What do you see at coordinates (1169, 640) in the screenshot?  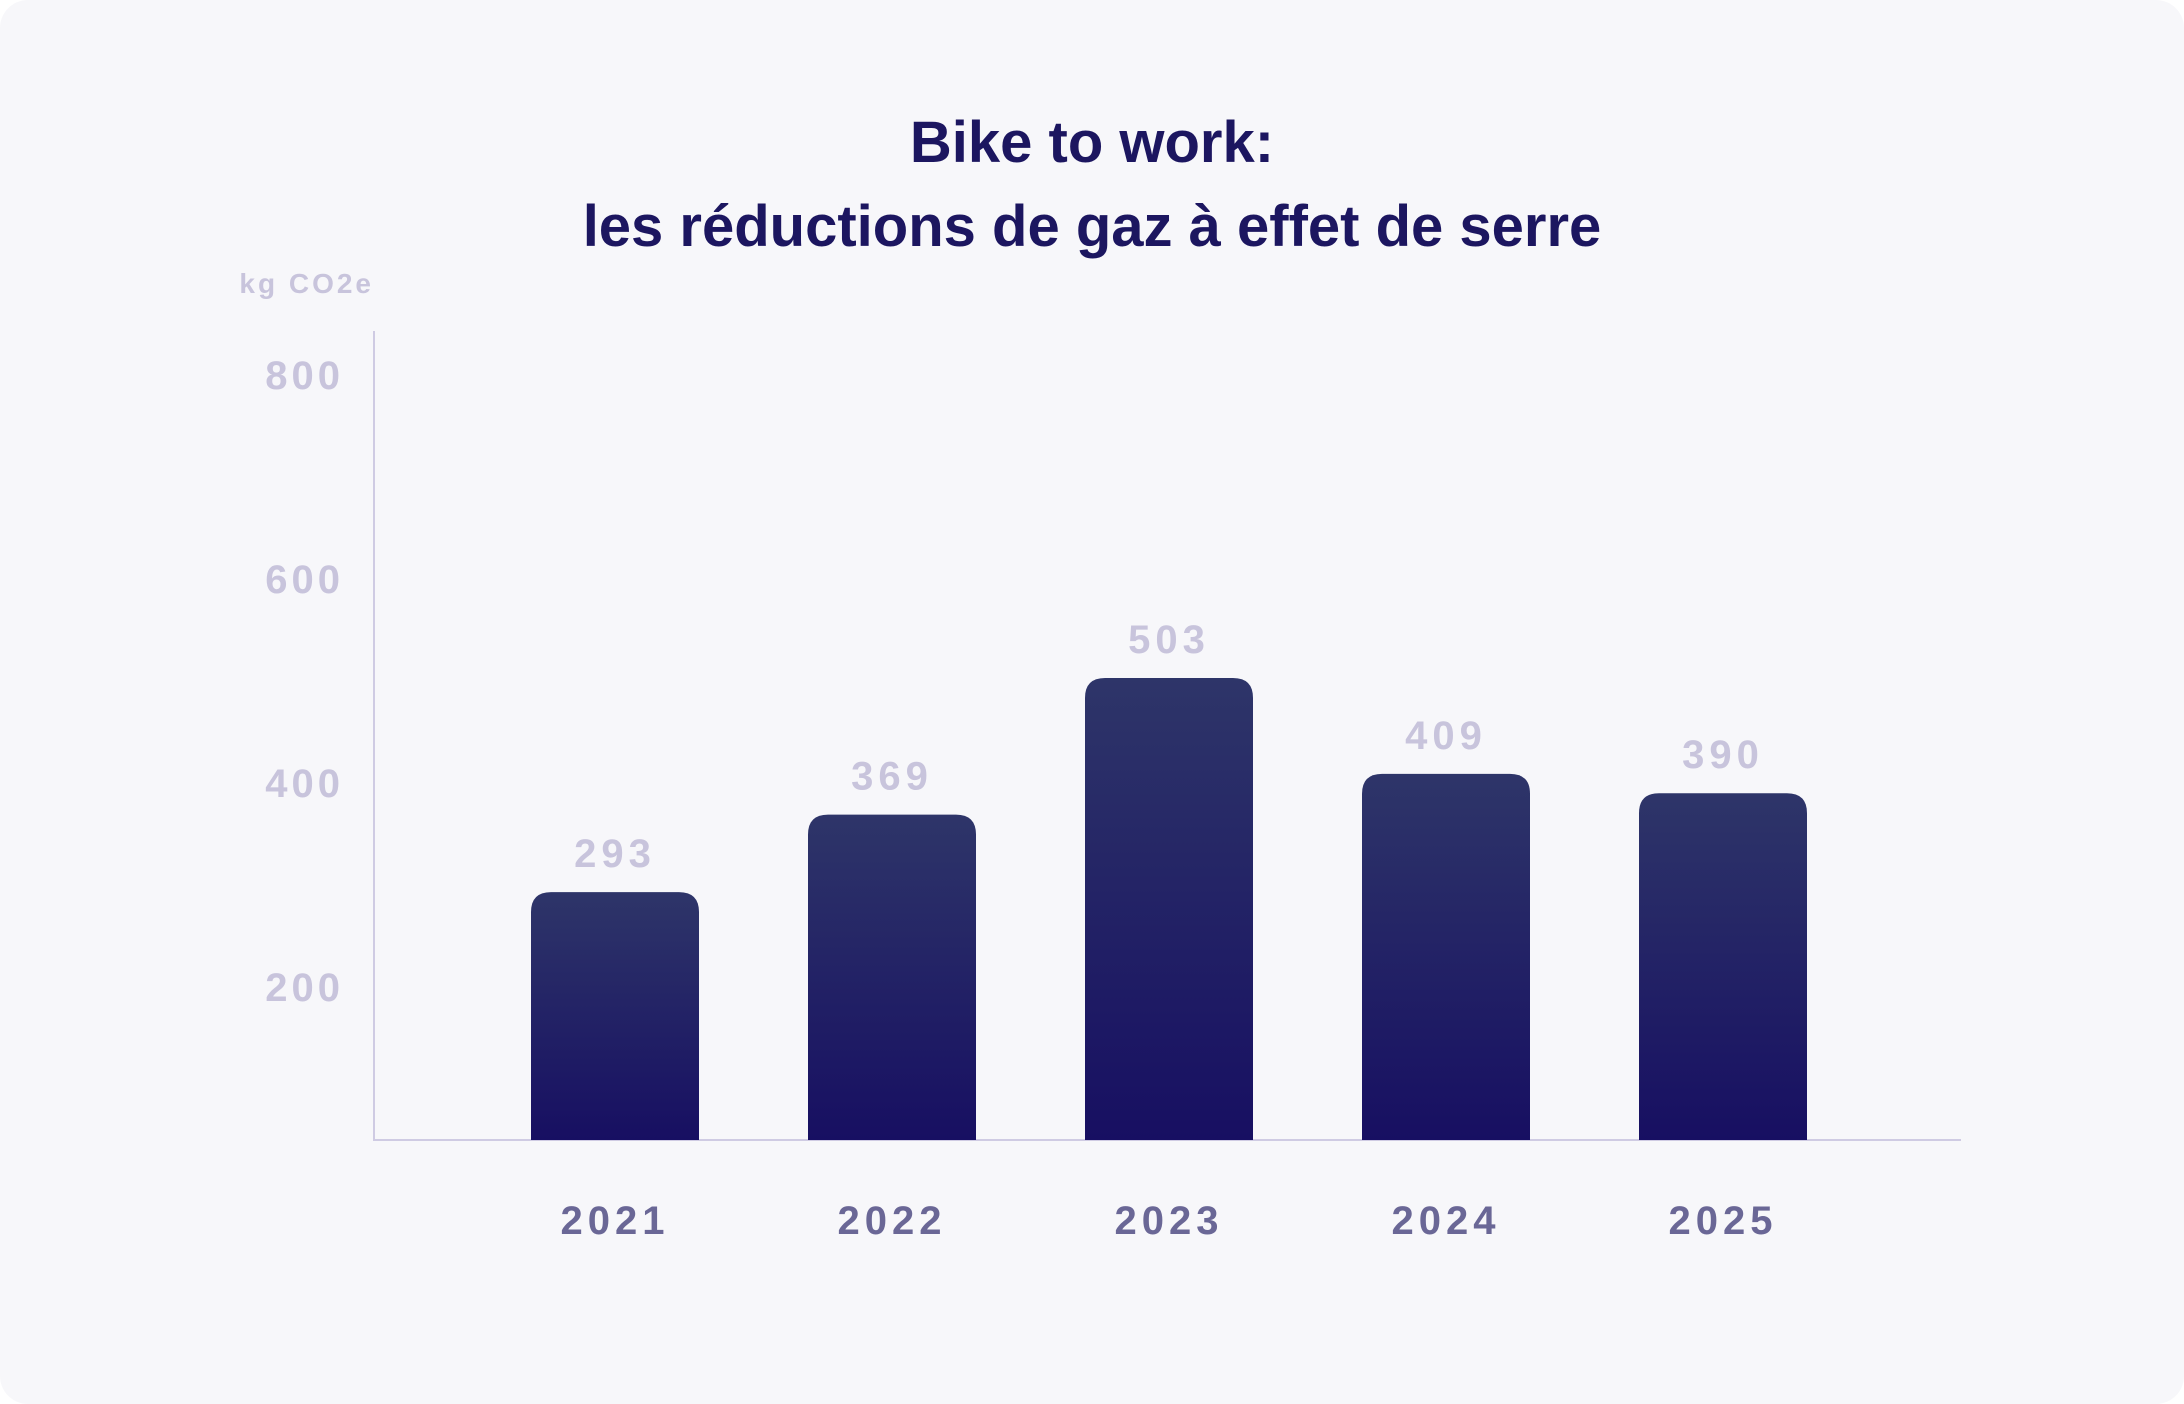 I see `value-label-2023: 503` at bounding box center [1169, 640].